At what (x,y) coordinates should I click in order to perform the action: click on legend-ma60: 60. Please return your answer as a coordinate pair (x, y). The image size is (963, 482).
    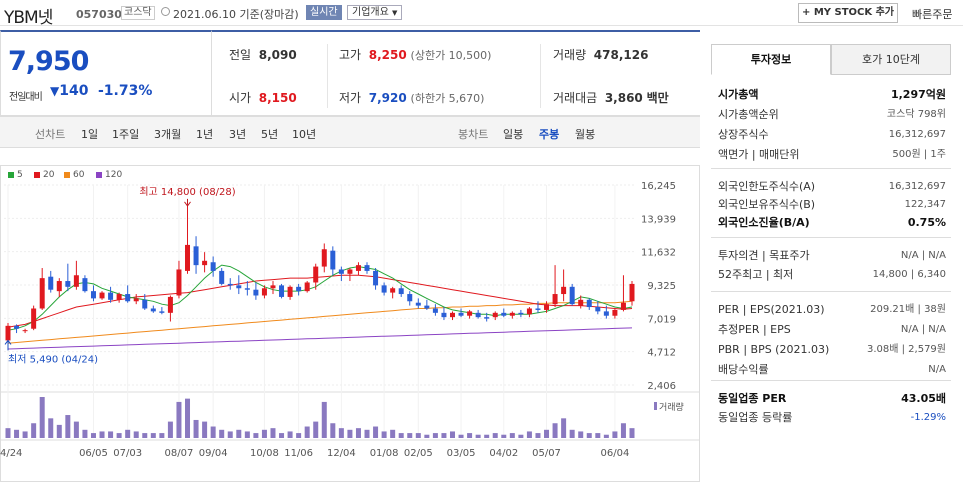
    Looking at the image, I should click on (74, 175).